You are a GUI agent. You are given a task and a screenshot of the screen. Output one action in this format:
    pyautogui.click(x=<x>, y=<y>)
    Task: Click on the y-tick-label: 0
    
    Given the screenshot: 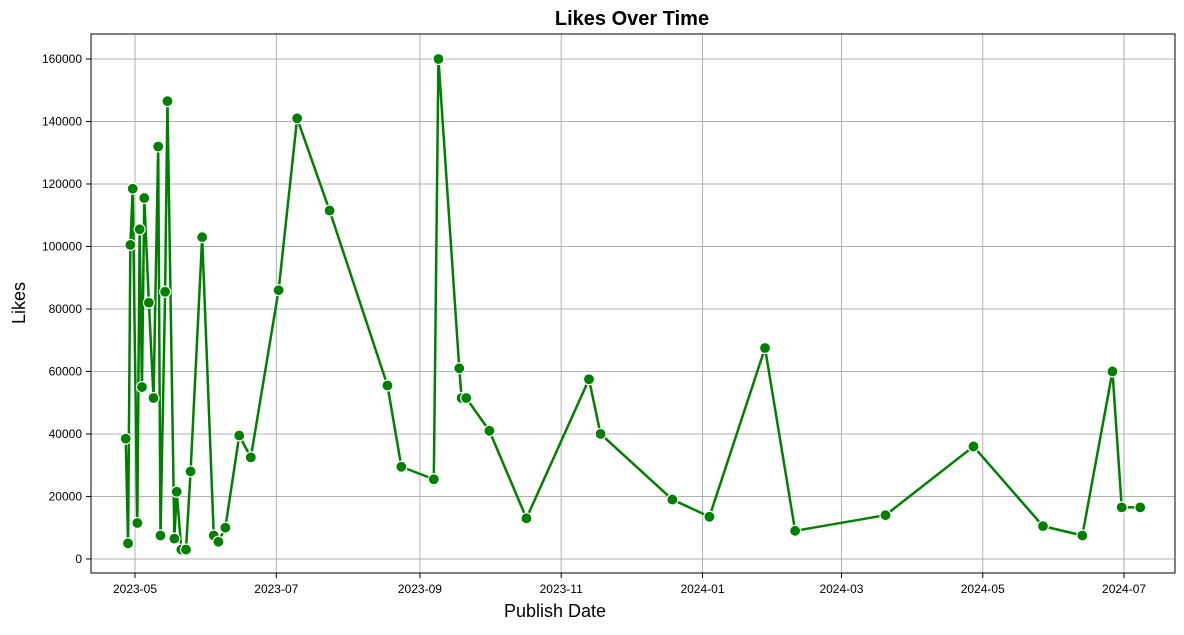 What is the action you would take?
    pyautogui.click(x=78, y=559)
    